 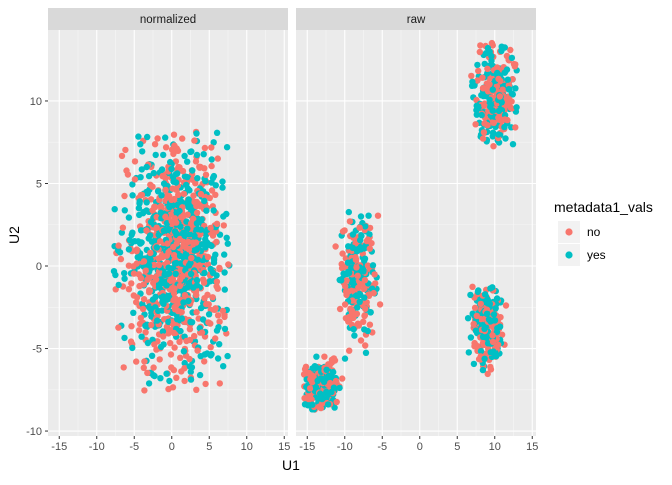 I want to click on x-tick-label: 0, so click(x=420, y=447).